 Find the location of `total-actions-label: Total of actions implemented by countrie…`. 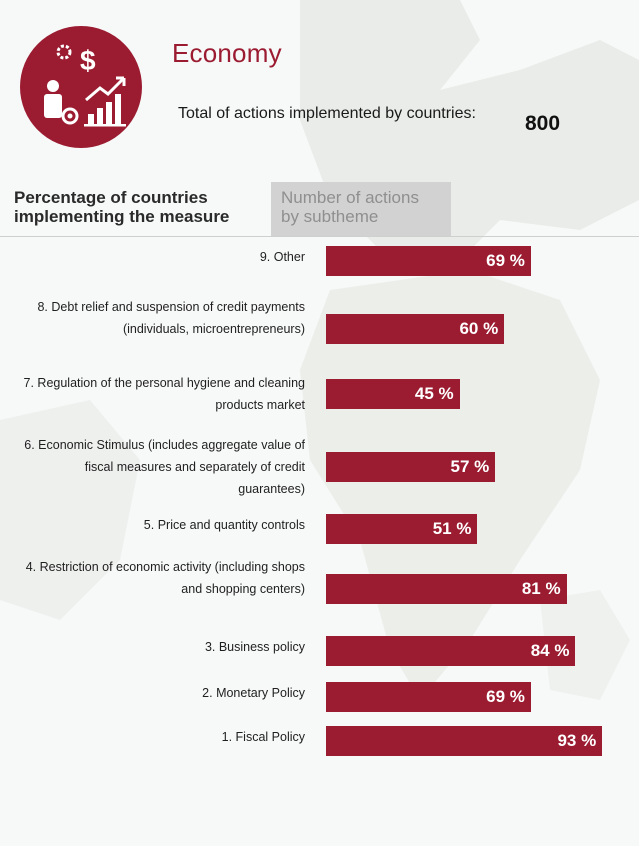

total-actions-label: Total of actions implemented by countrie… is located at coordinates (327, 113).